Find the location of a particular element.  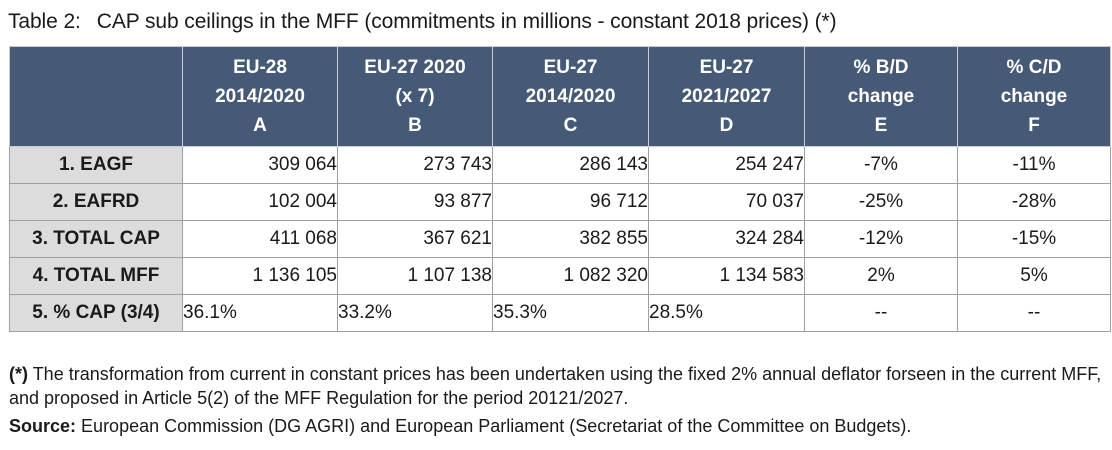

cell-d: 324 284 is located at coordinates (726, 239).